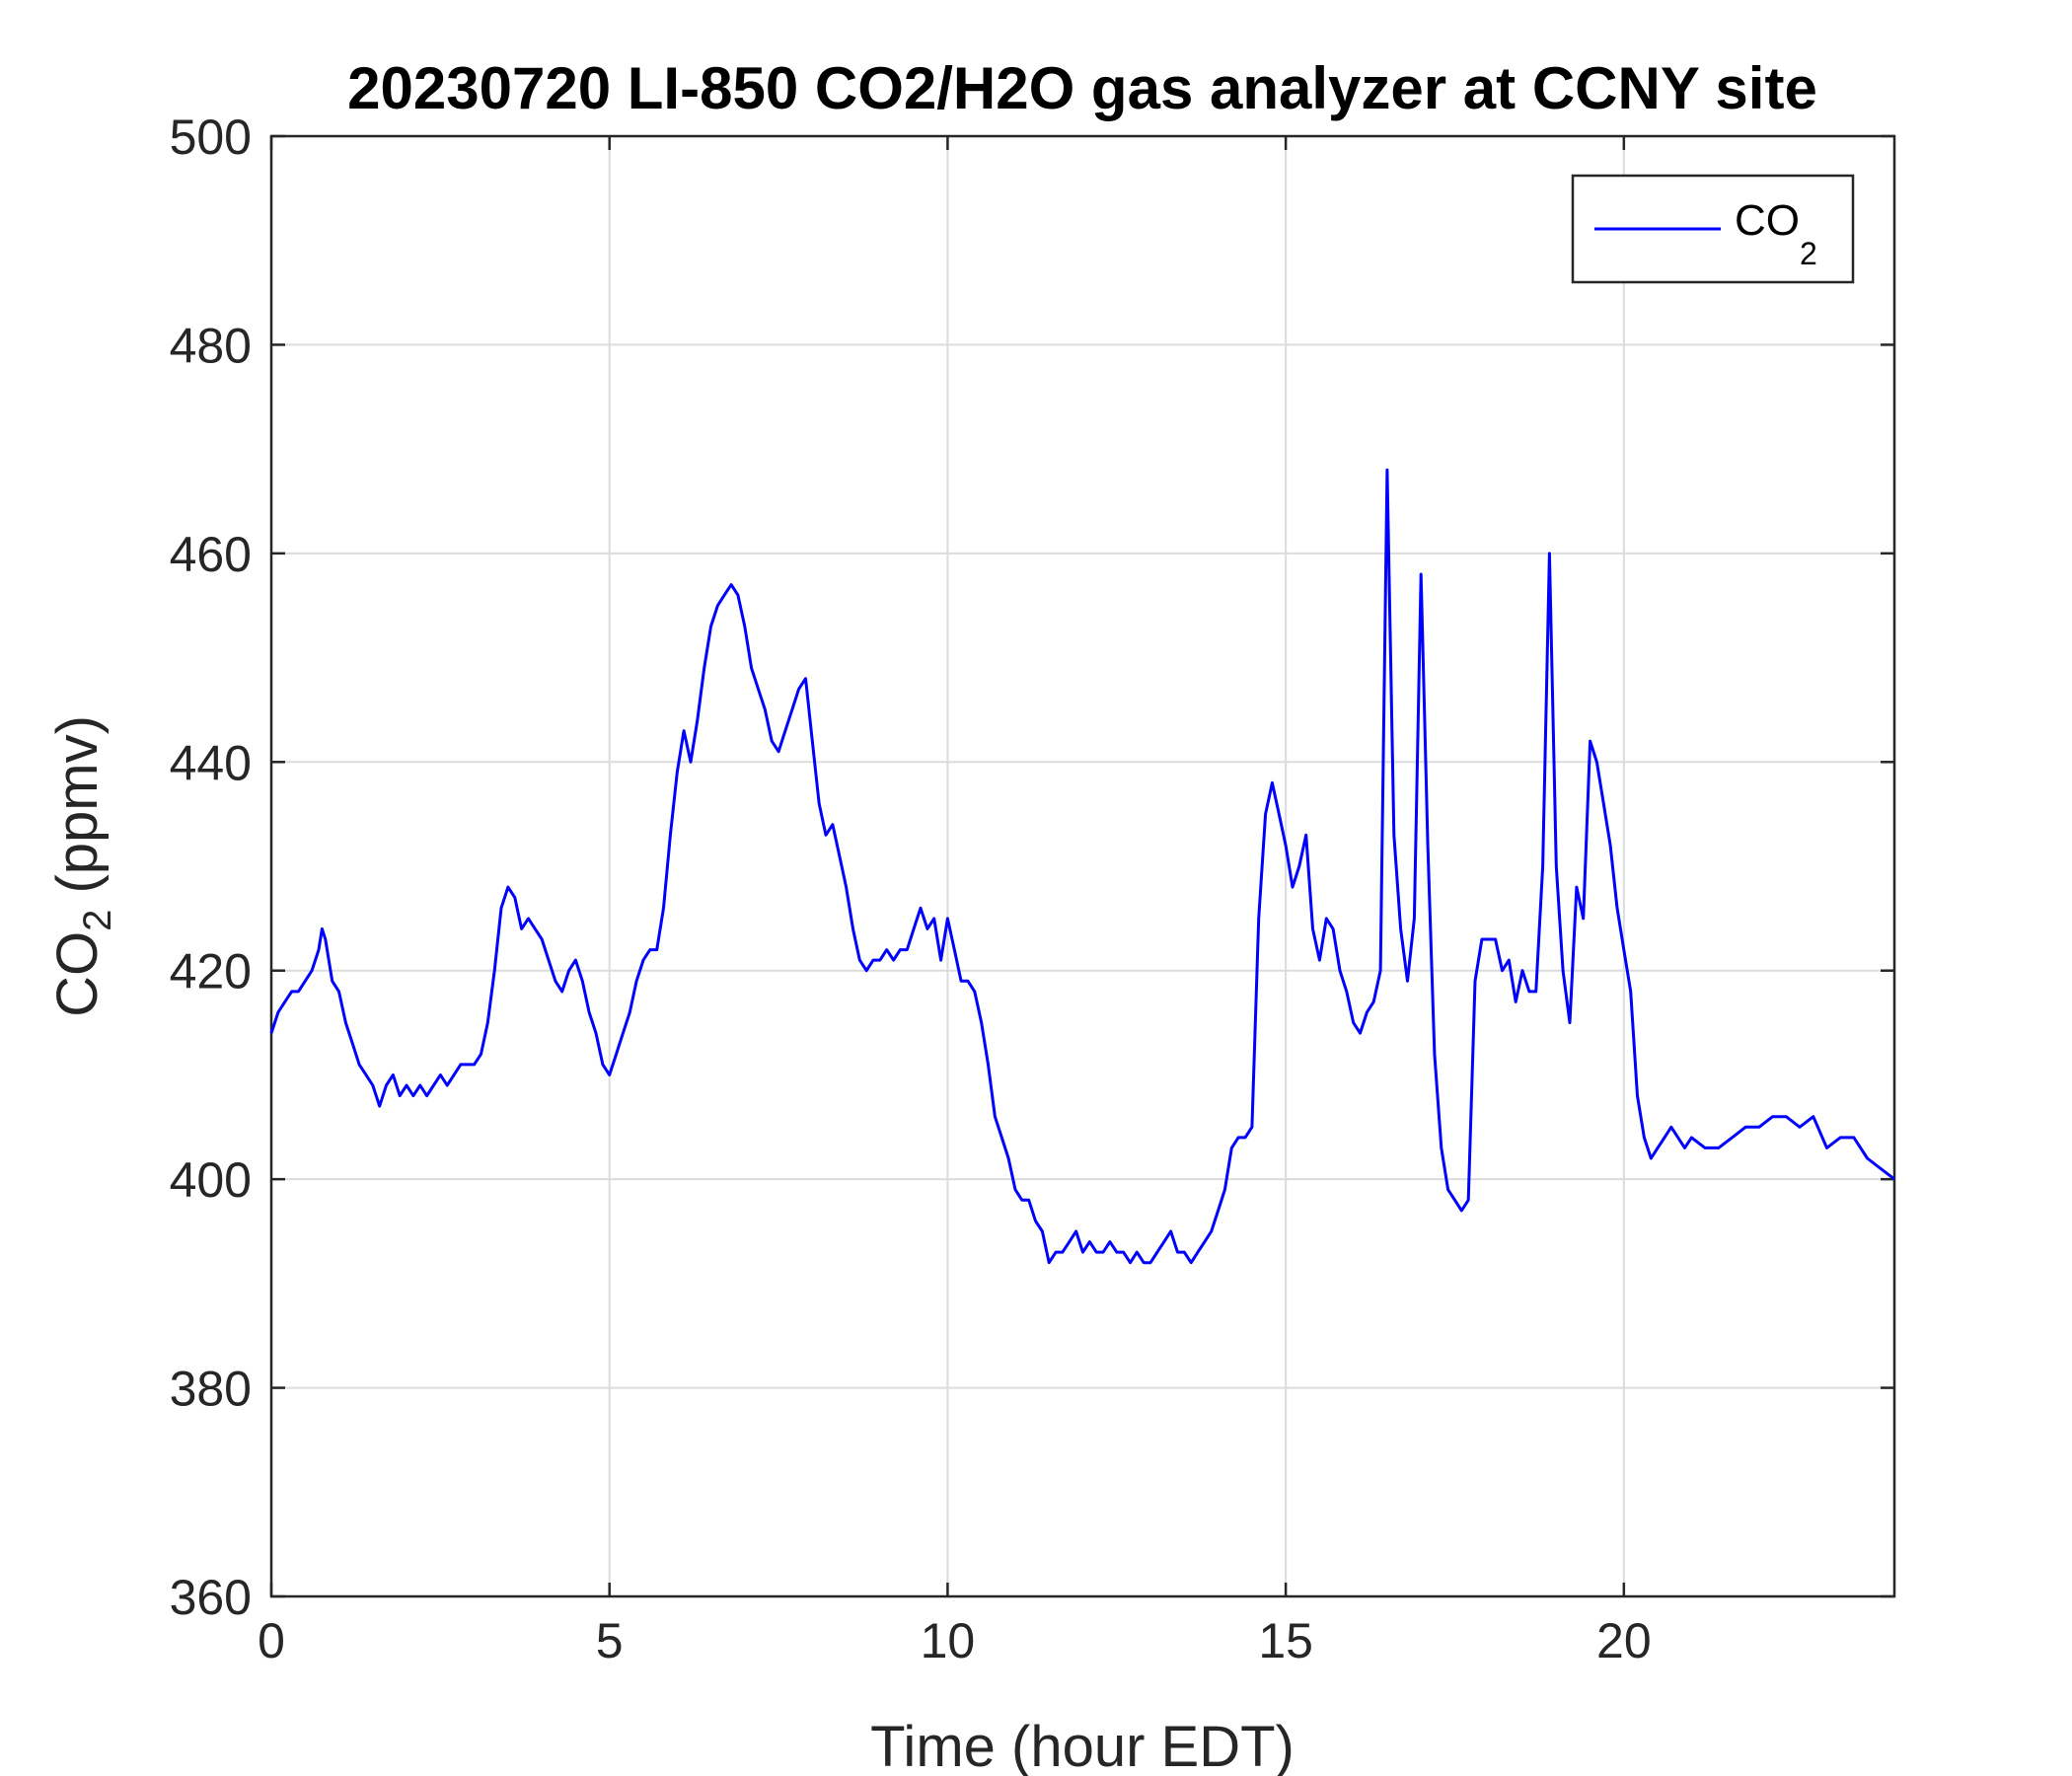 Image resolution: width=2072 pixels, height=1776 pixels. Describe the element at coordinates (211, 1180) in the screenshot. I see `y-tick-label-2: 400` at that location.